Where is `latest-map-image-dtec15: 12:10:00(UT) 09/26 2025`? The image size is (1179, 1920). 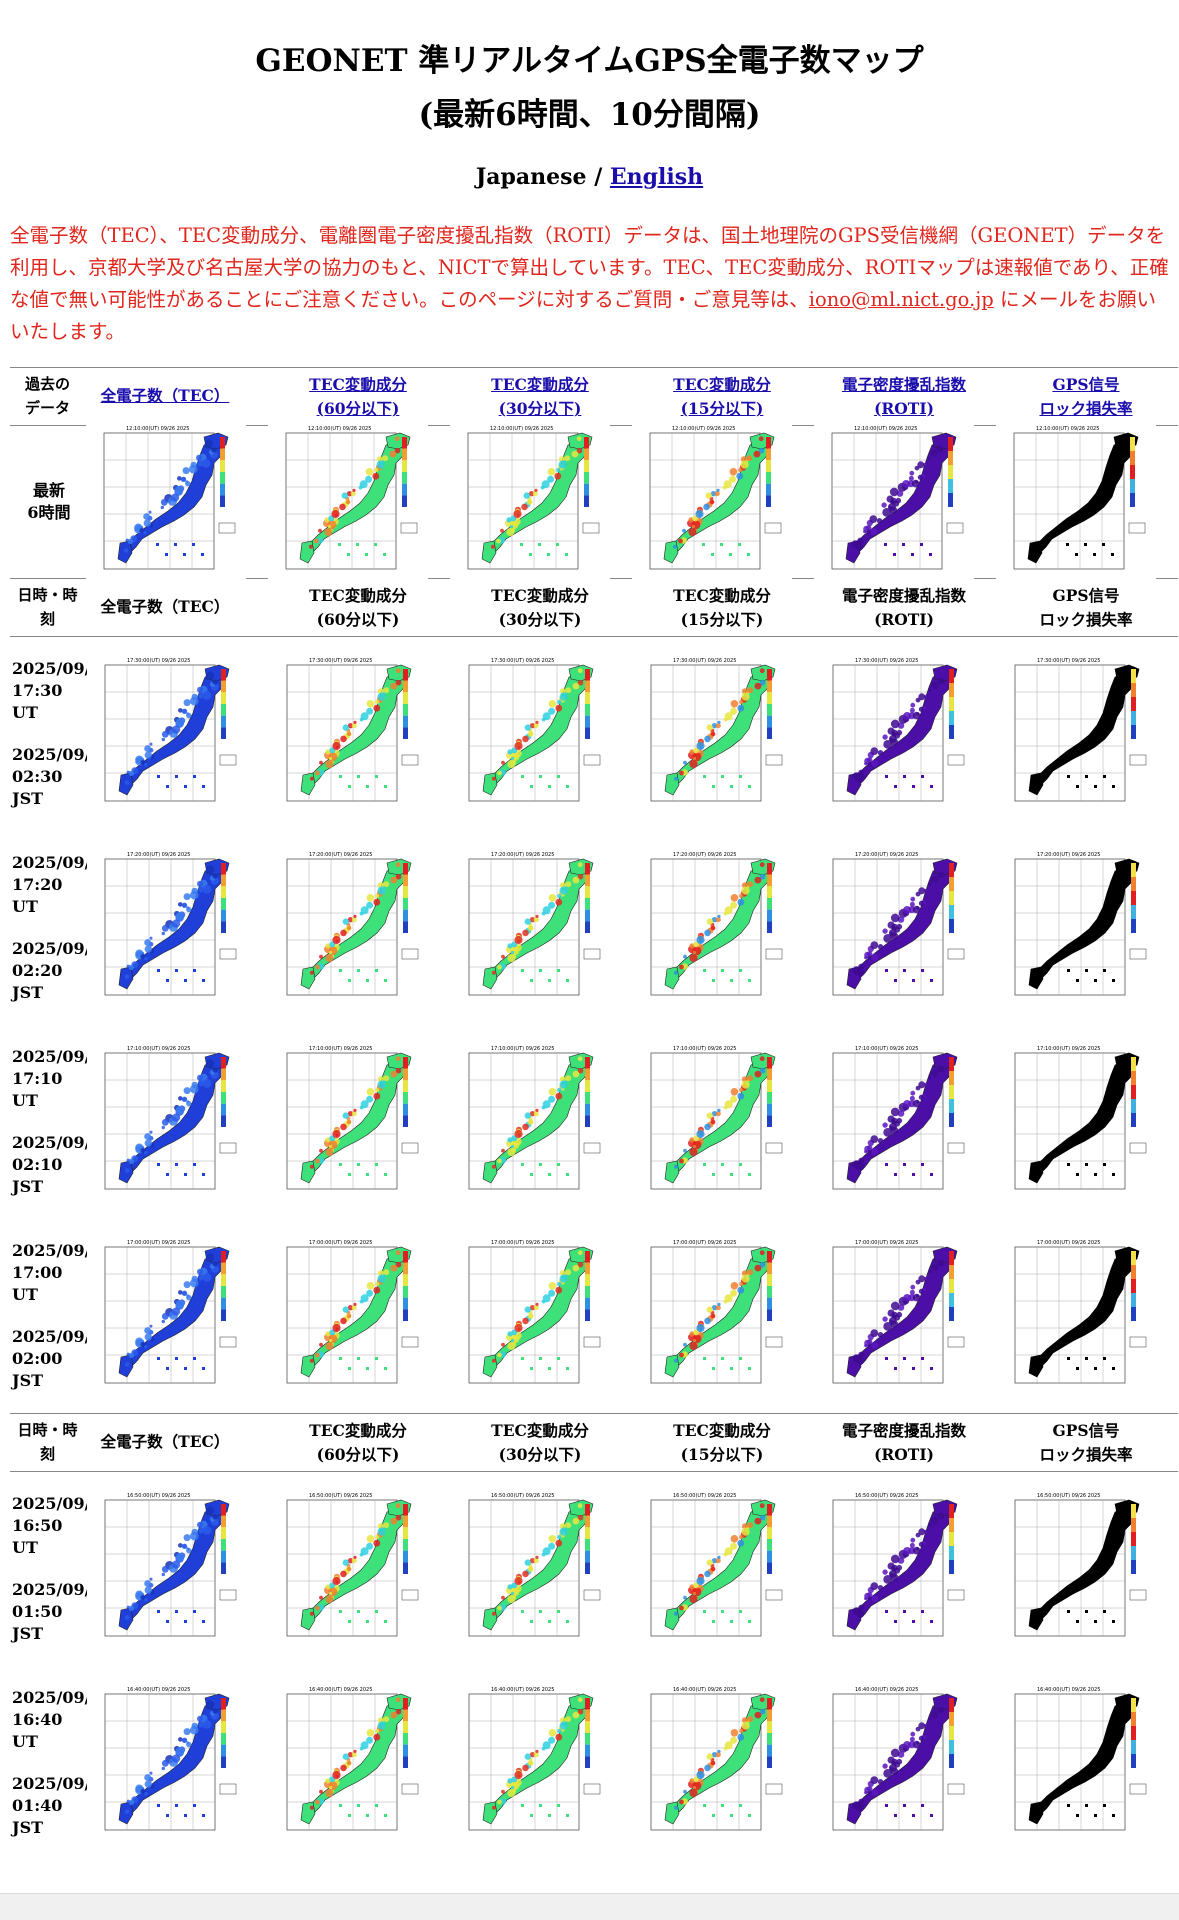
latest-map-image-dtec15: 12:10:00(UT) 09/26 2025 is located at coordinates (712, 502).